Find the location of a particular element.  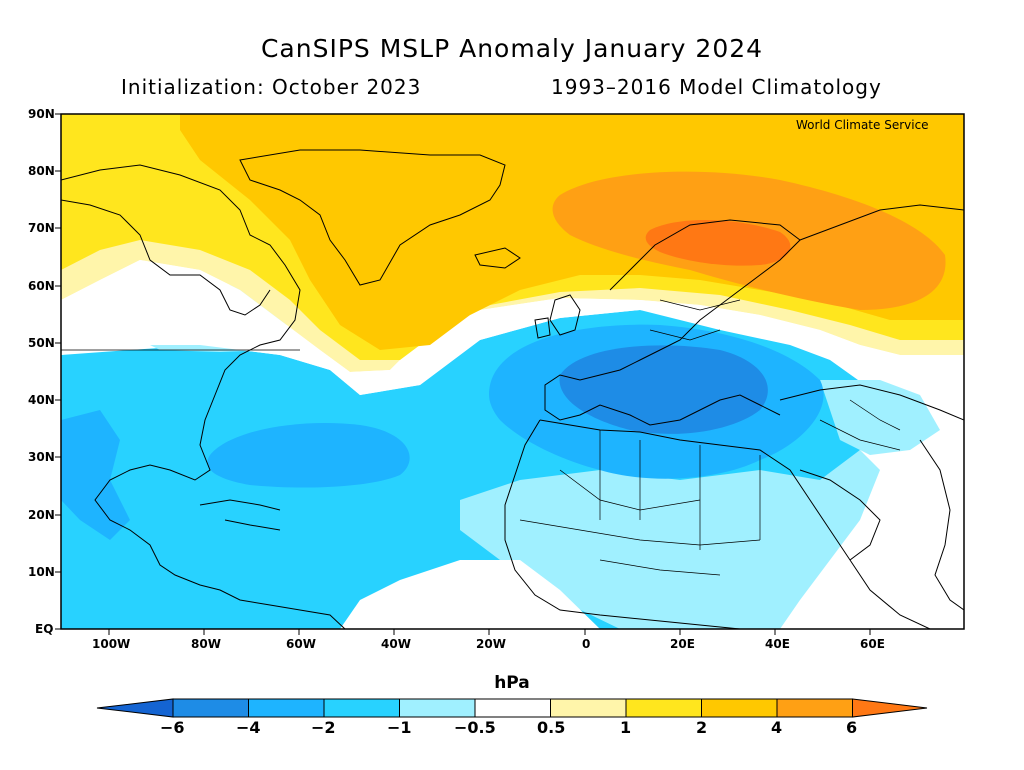

scandinavia-high-core is located at coordinates (718, 243).